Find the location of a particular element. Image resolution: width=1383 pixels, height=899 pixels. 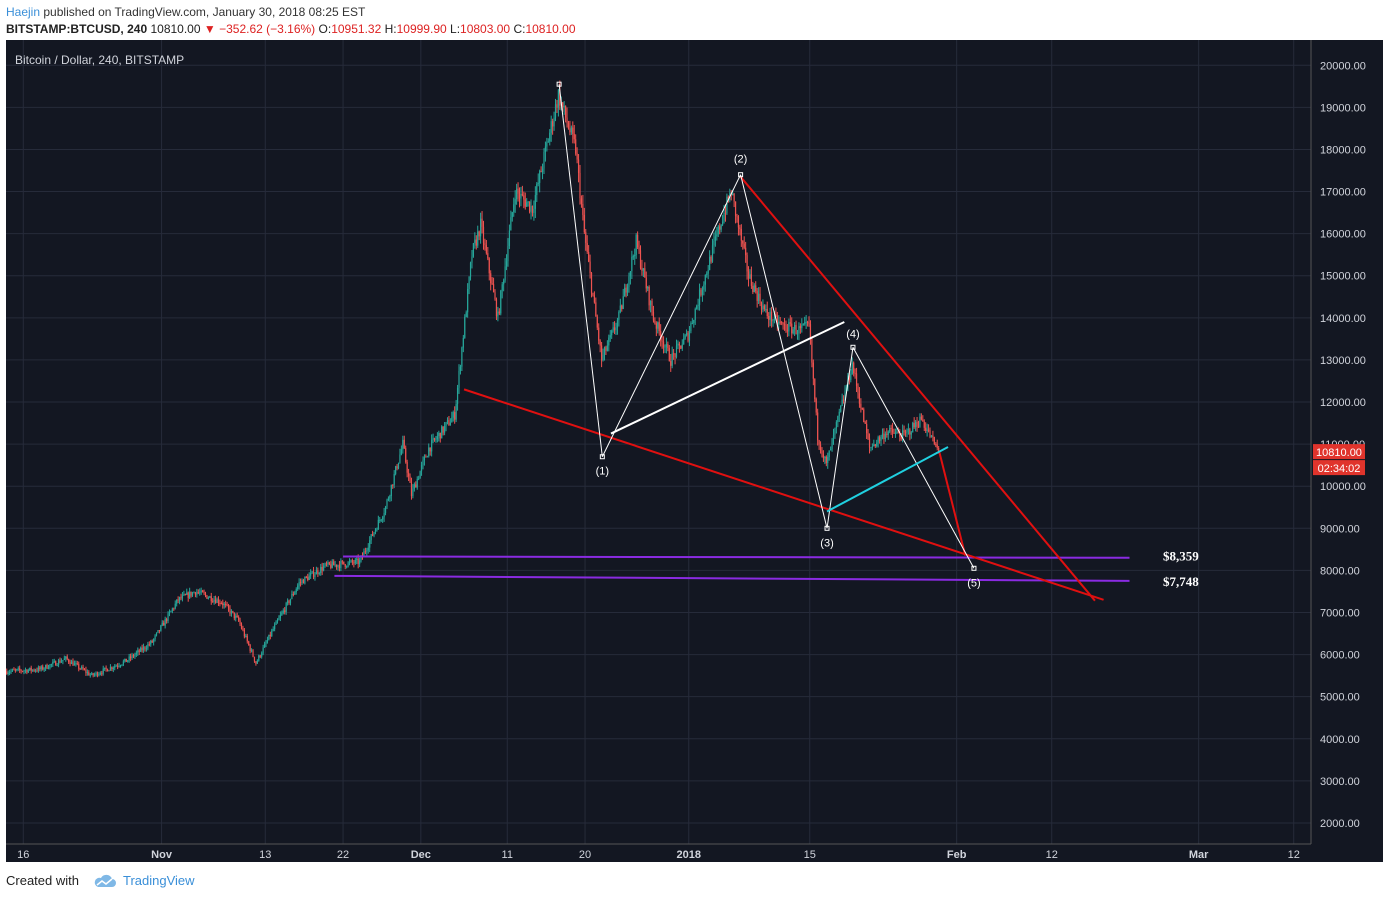

tradingview-link: TradingView is located at coordinates (140, 880).